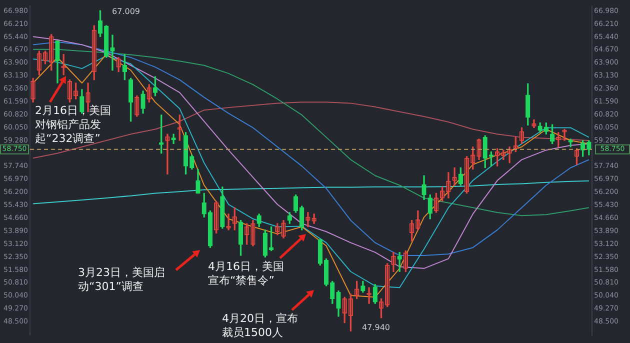 Image resolution: width=630 pixels, height=343 pixels. I want to click on annotation: 4月16日，美国宣布“禁售令”, so click(246, 274).